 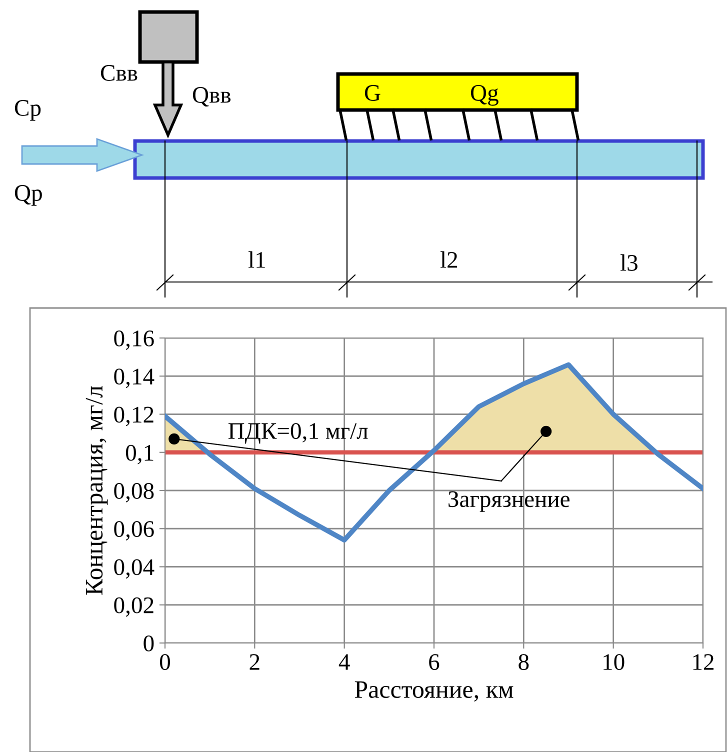 What do you see at coordinates (484, 95) in the screenshot?
I see `text: Qg` at bounding box center [484, 95].